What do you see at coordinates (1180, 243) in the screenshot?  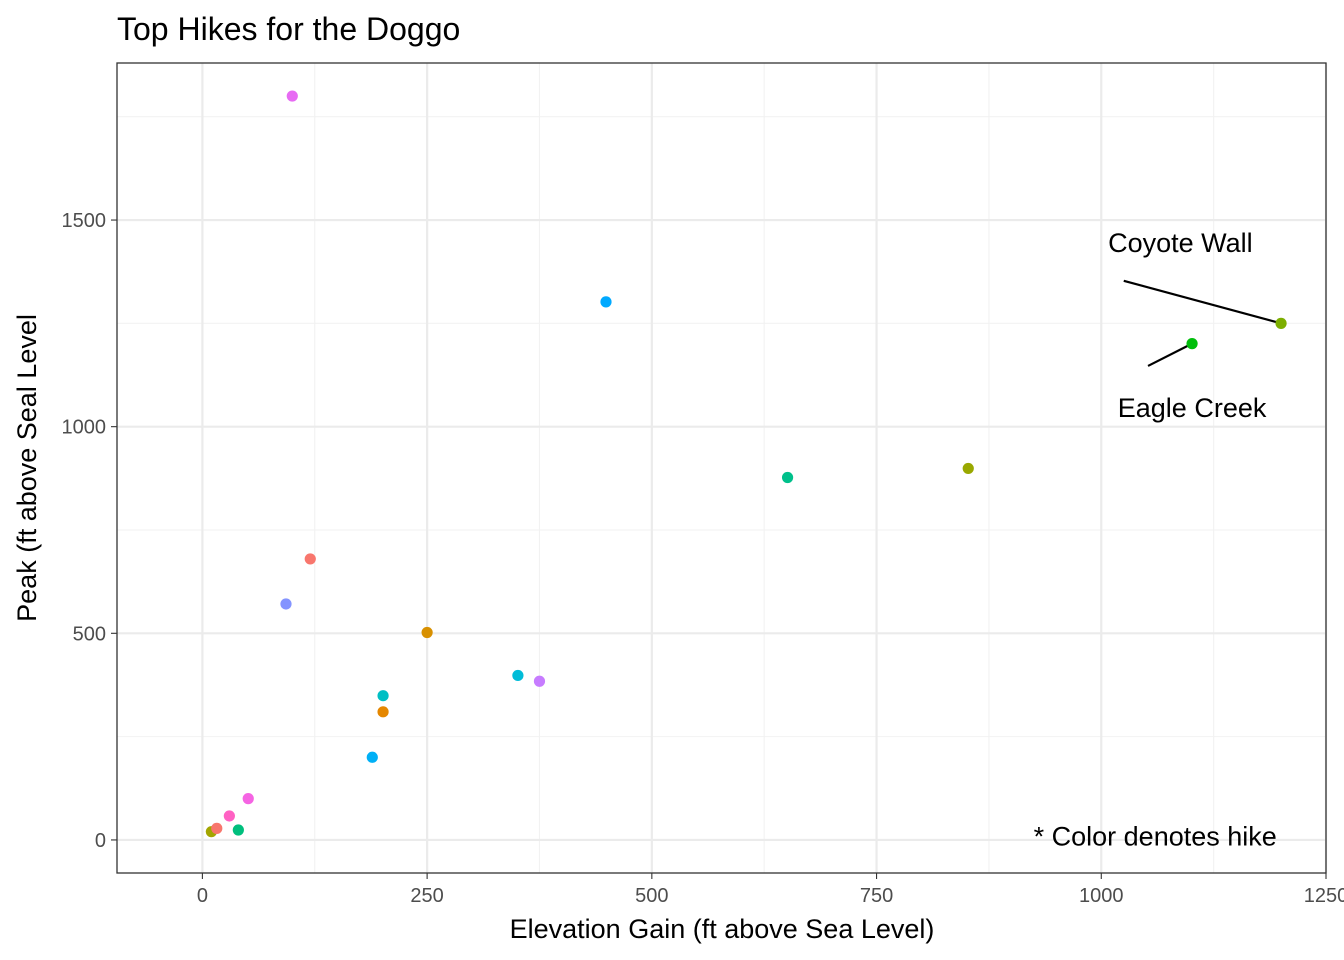 I see `annotation-label: Coyote Wall` at bounding box center [1180, 243].